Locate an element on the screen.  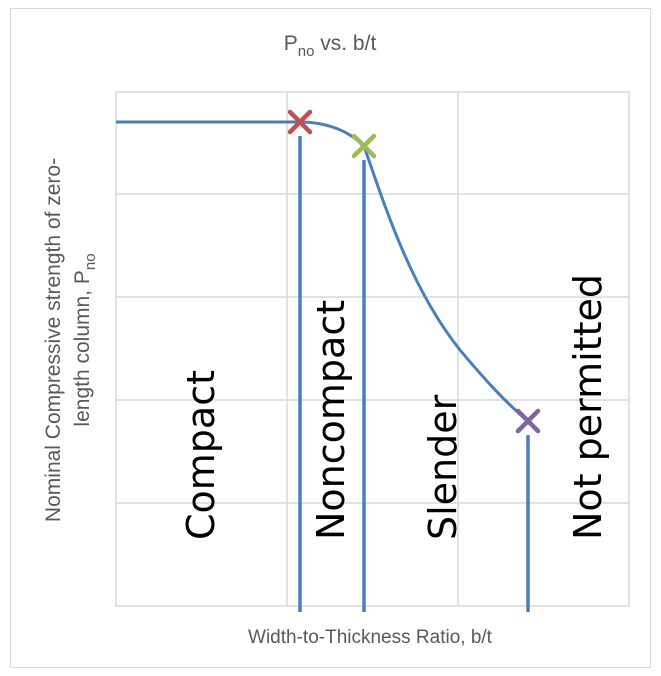
svg-text: length column, Pno is located at coordinates (85, 339).